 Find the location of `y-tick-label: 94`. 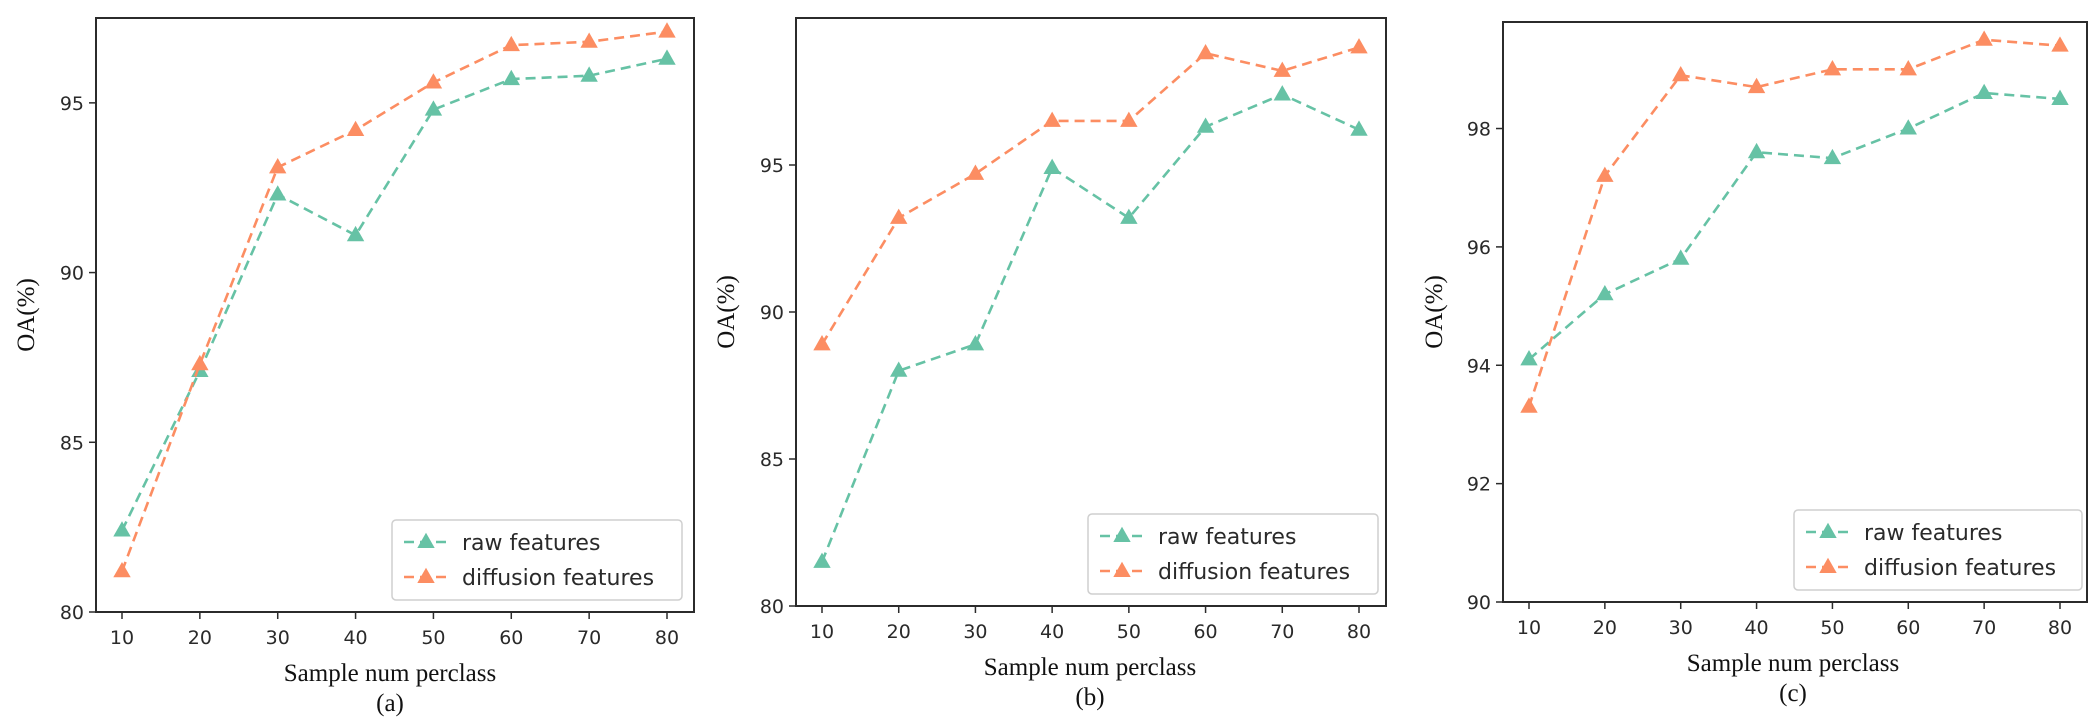

y-tick-label: 94 is located at coordinates (1479, 366).